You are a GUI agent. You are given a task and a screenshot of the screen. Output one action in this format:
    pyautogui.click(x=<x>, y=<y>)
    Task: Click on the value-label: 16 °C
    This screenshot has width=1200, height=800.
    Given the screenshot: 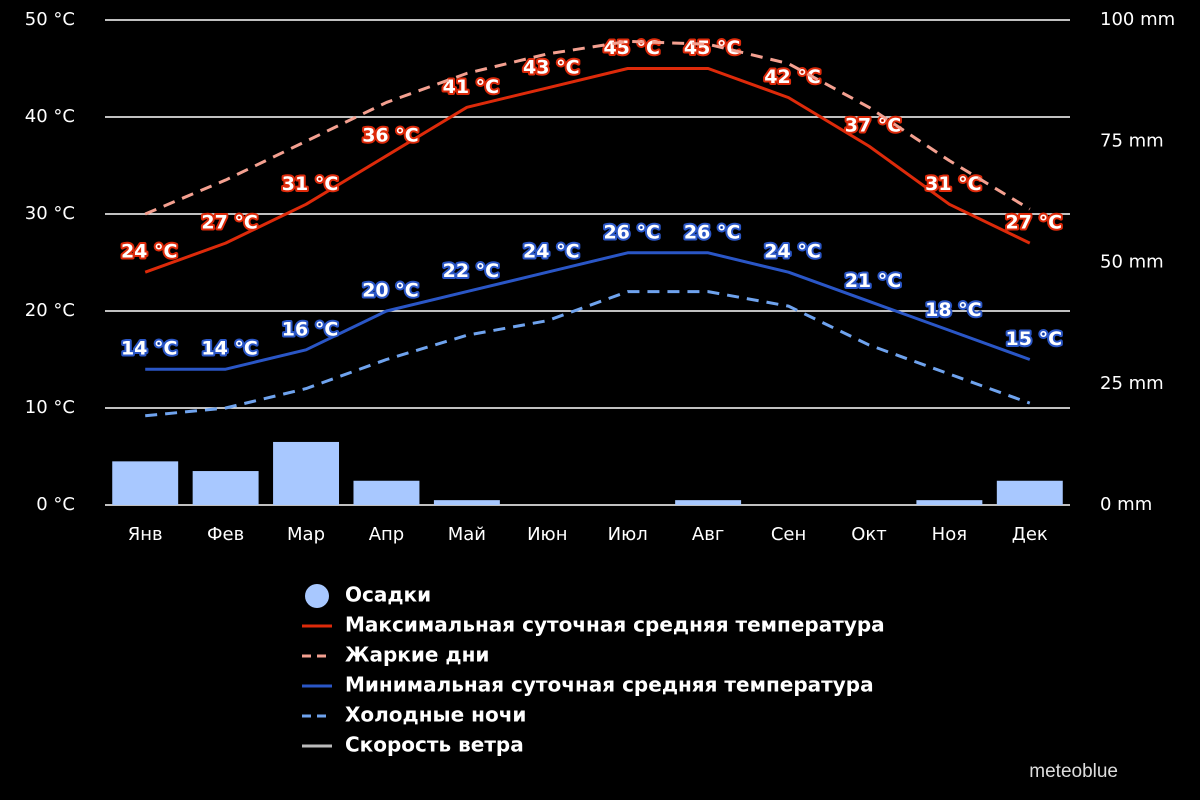 What is the action you would take?
    pyautogui.click(x=310, y=329)
    